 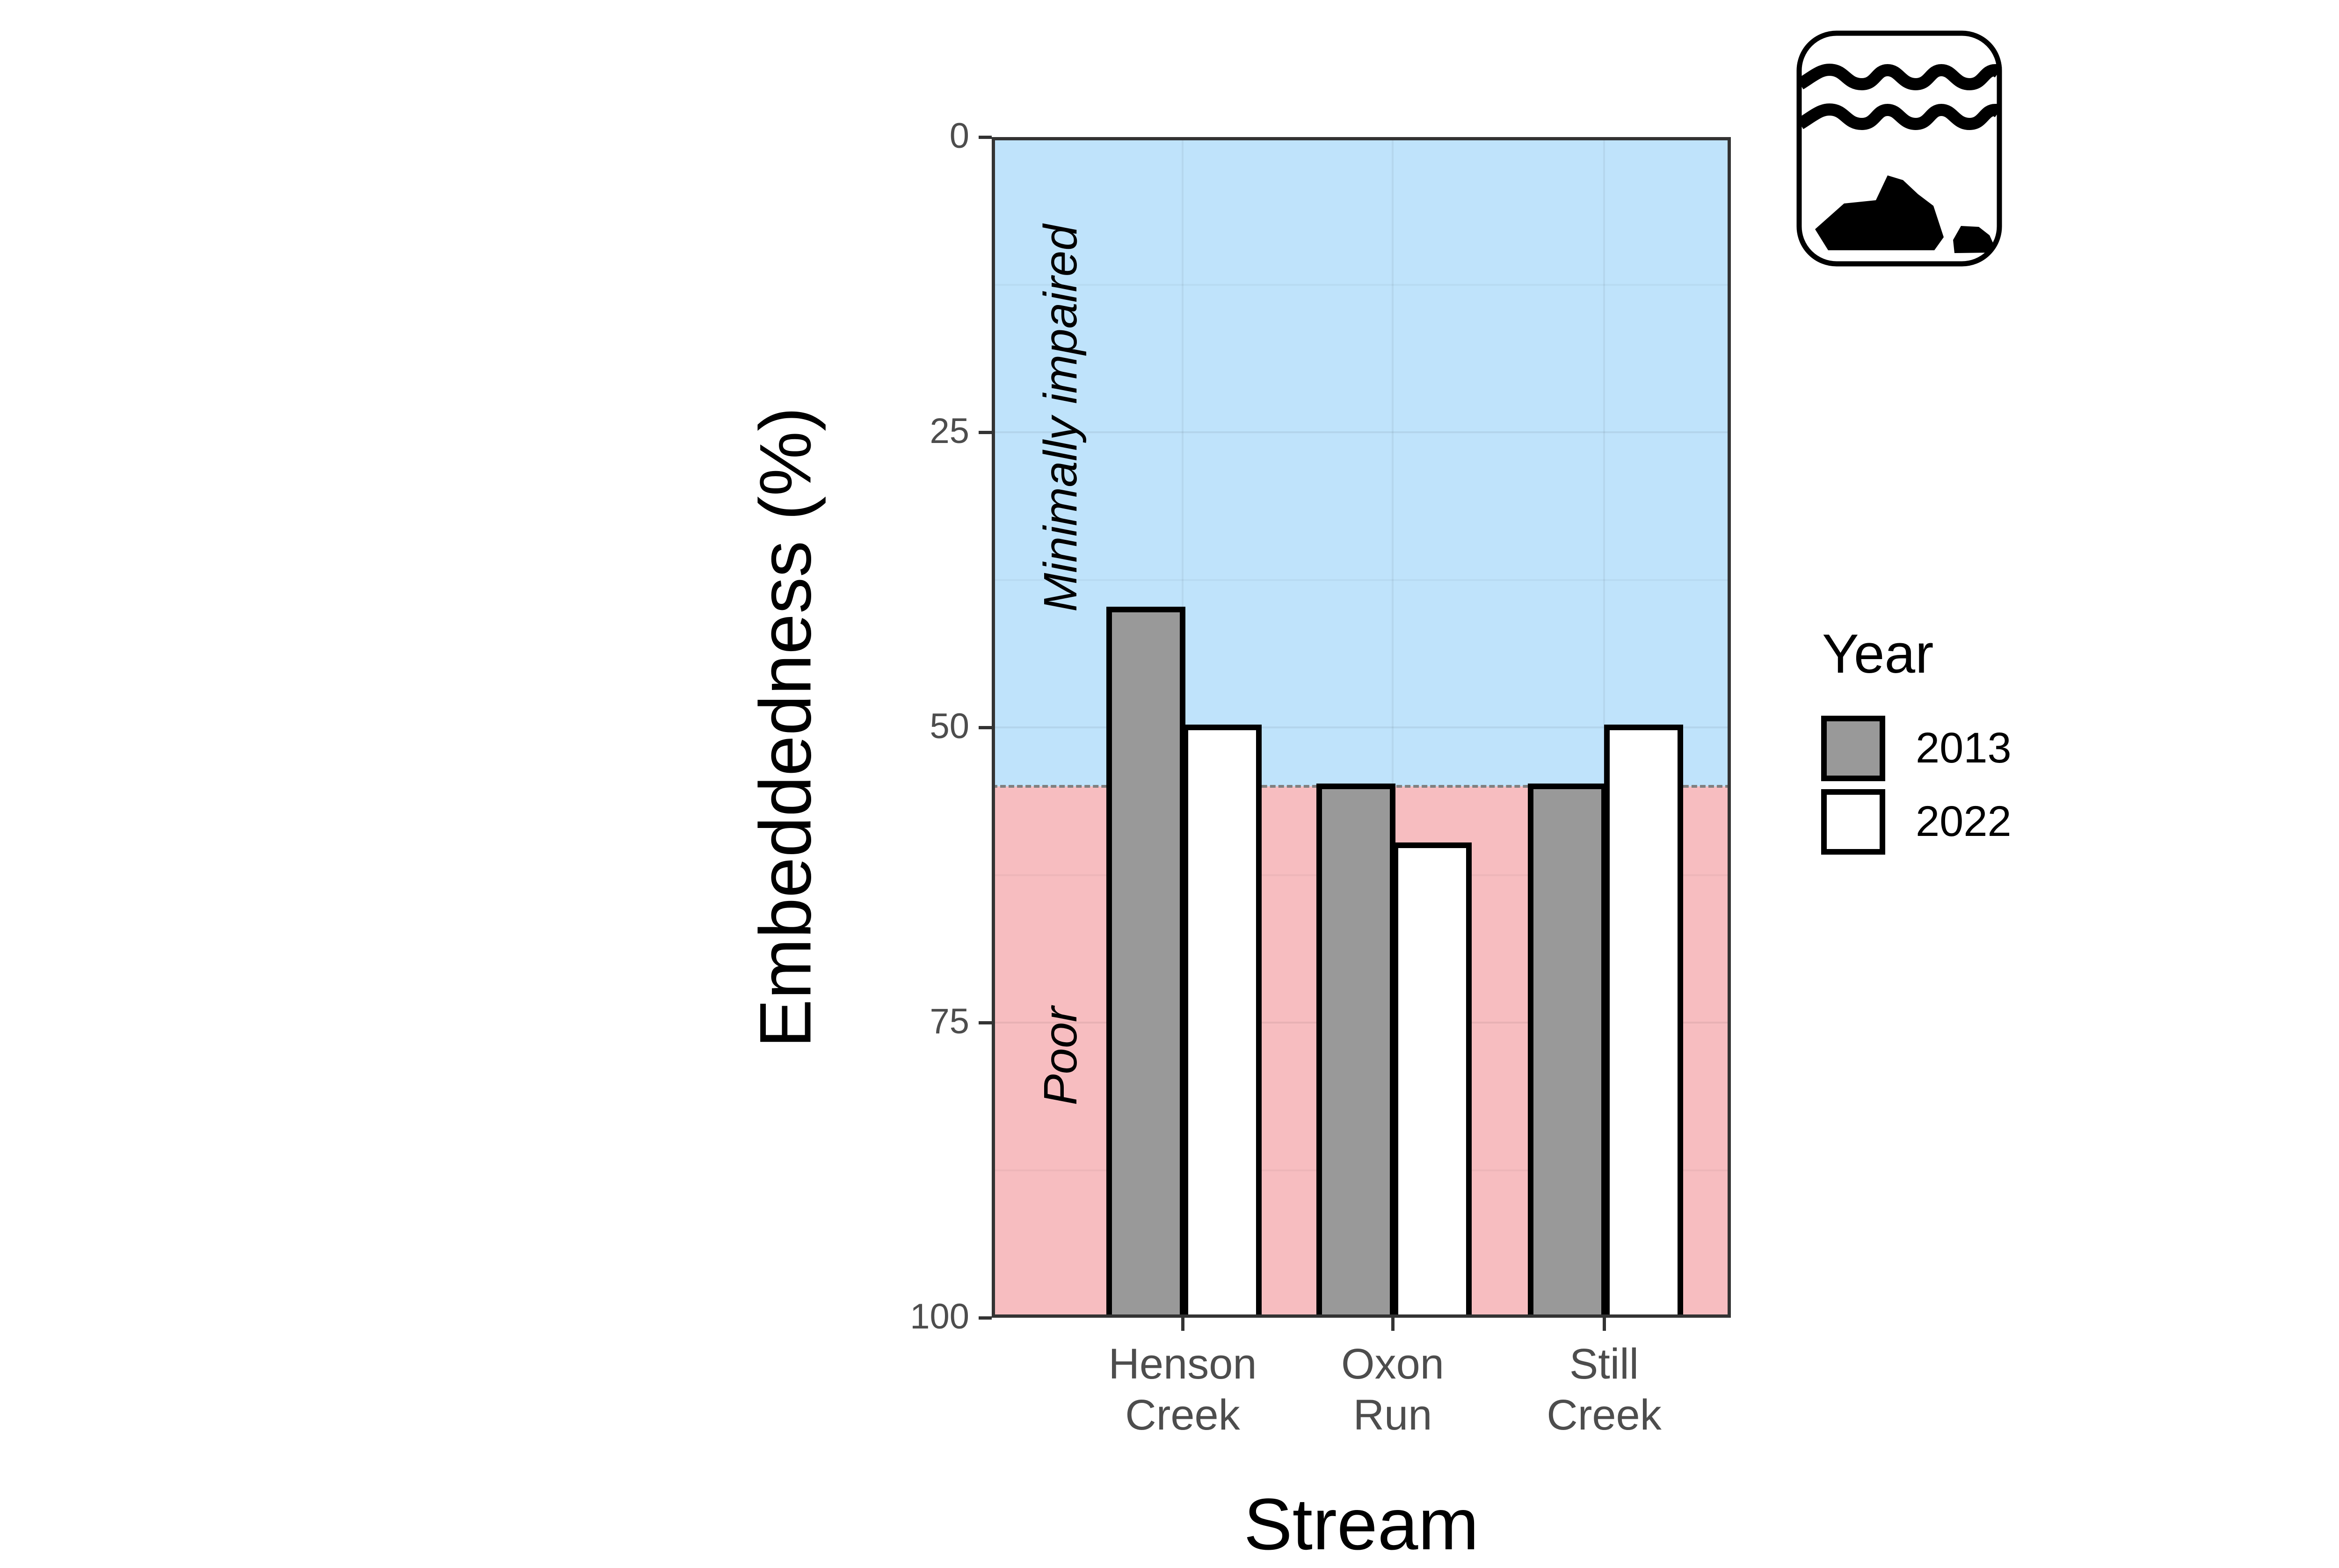 What do you see at coordinates (1145, 962) in the screenshot?
I see `bar-2013-henson-creek` at bounding box center [1145, 962].